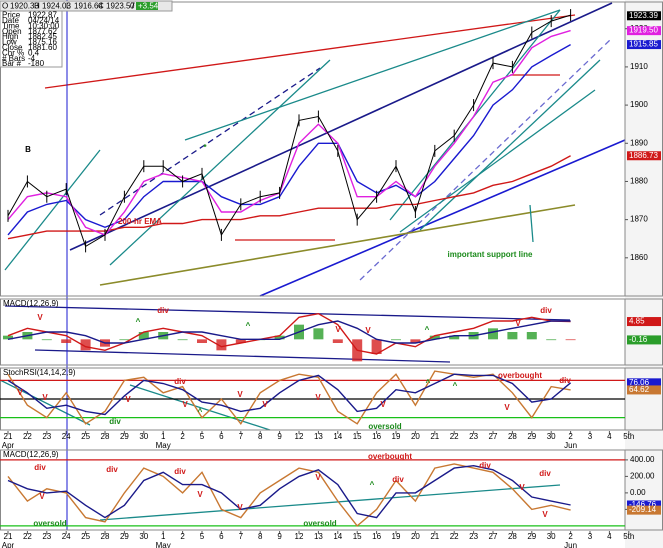 The width and height of the screenshot is (663, 548). Describe the element at coordinates (32, 58) in the screenshot. I see `data-window-value: -4` at that location.